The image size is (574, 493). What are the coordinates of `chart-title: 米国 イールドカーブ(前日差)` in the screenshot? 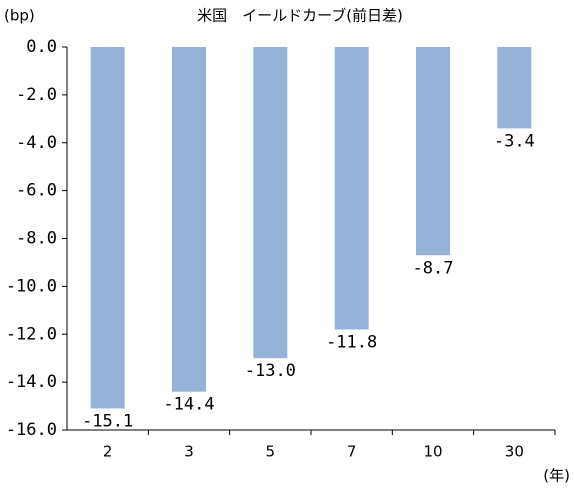 It's located at (300, 16).